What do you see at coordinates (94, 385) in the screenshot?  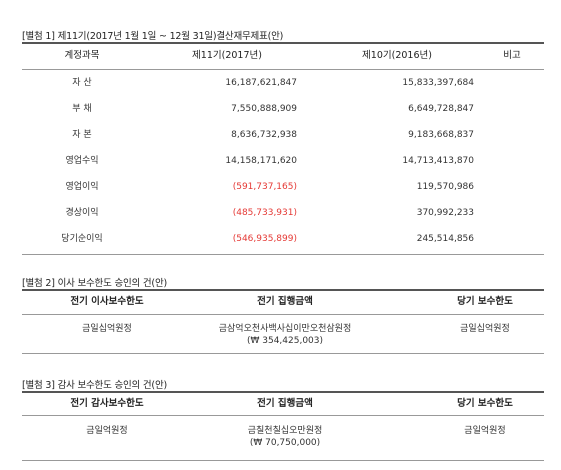 I see `section3-title: [별첨 3] 감사 보수한도 승인의 건(안)` at bounding box center [94, 385].